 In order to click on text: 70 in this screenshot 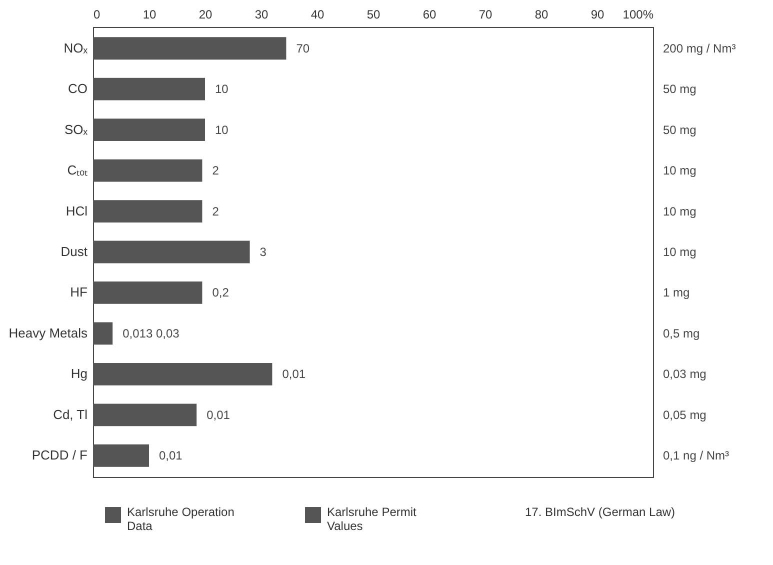, I will do `click(303, 48)`.